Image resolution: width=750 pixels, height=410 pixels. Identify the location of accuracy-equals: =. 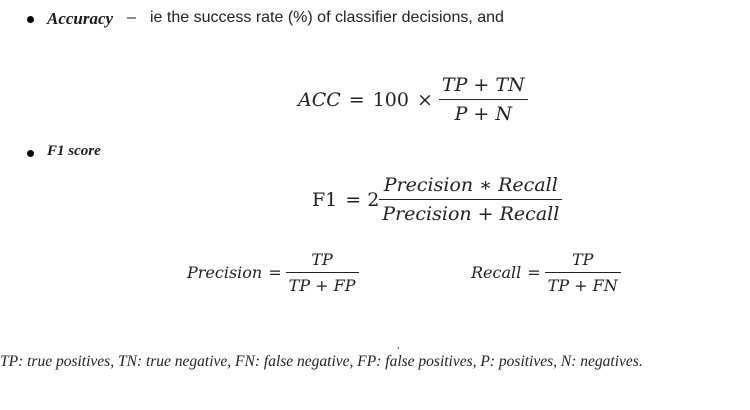
(356, 99).